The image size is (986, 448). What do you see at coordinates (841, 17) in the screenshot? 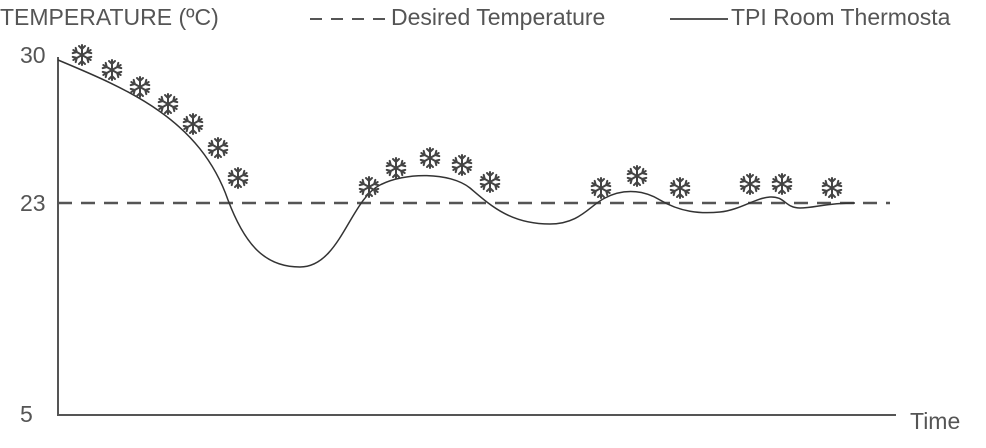
I see `legend-label: TPI Room Thermosta` at bounding box center [841, 17].